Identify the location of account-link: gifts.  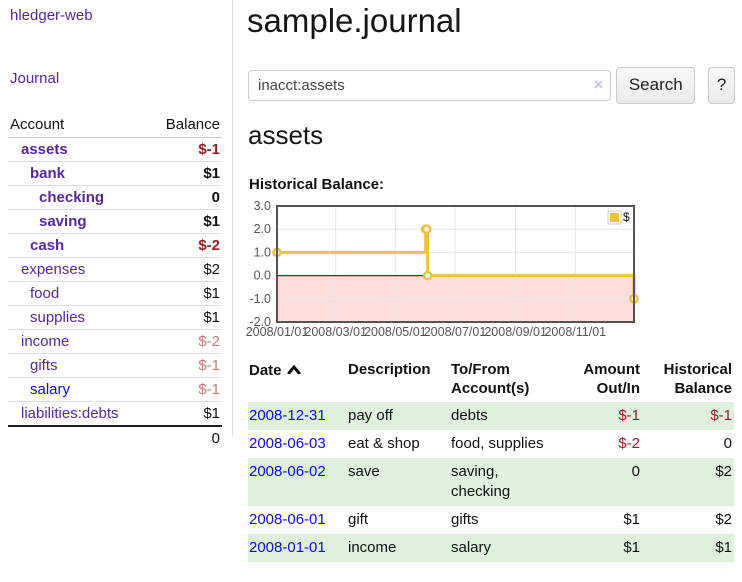
(44, 365).